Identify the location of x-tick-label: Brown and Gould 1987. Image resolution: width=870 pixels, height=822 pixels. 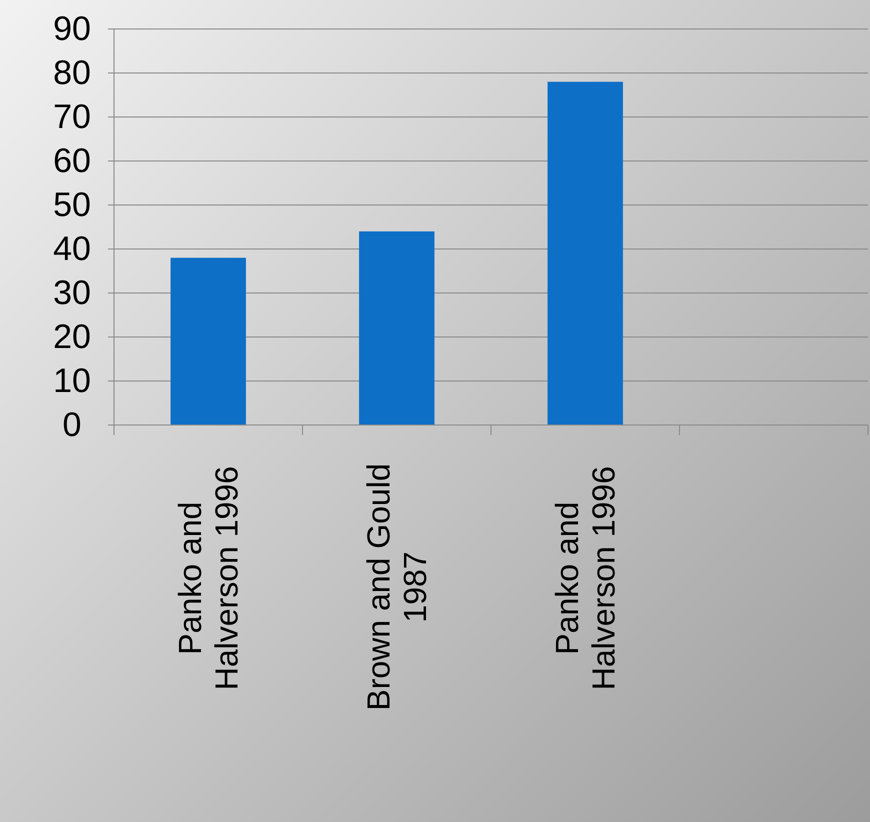
(397, 587).